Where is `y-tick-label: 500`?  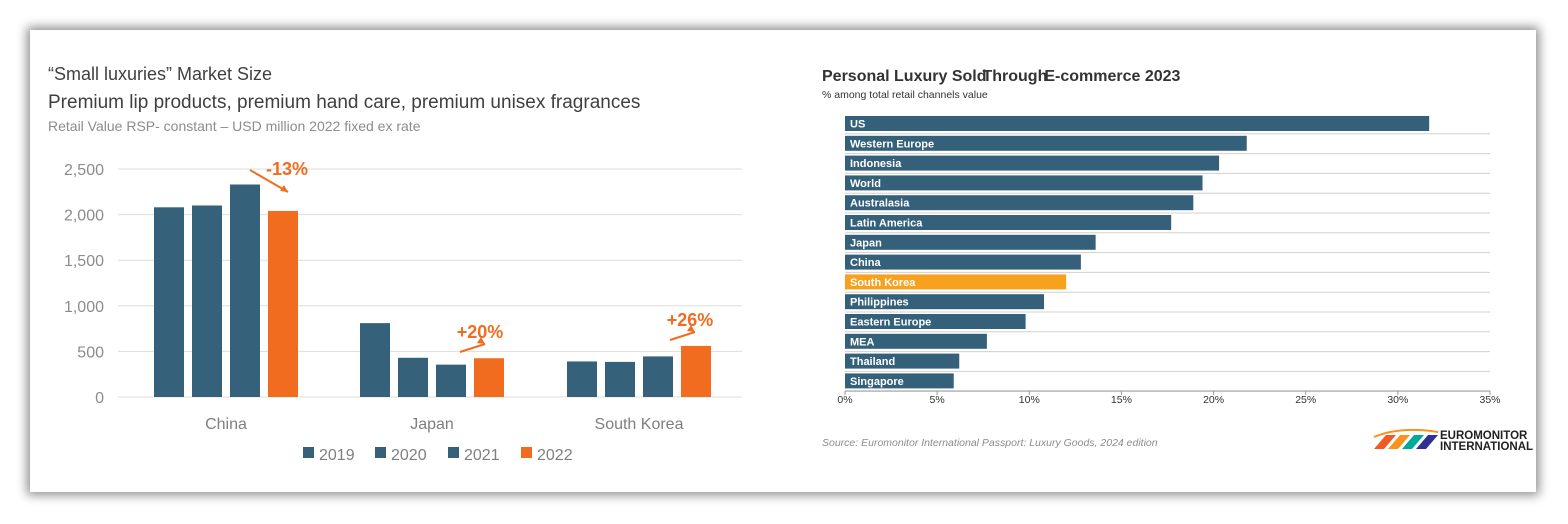
y-tick-label: 500 is located at coordinates (90, 352).